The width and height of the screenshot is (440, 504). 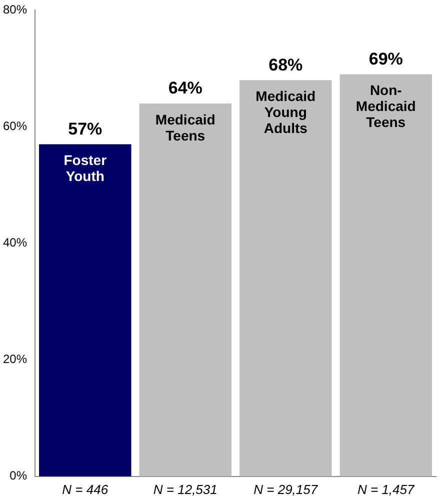 What do you see at coordinates (85, 128) in the screenshot?
I see `data-label: 57%` at bounding box center [85, 128].